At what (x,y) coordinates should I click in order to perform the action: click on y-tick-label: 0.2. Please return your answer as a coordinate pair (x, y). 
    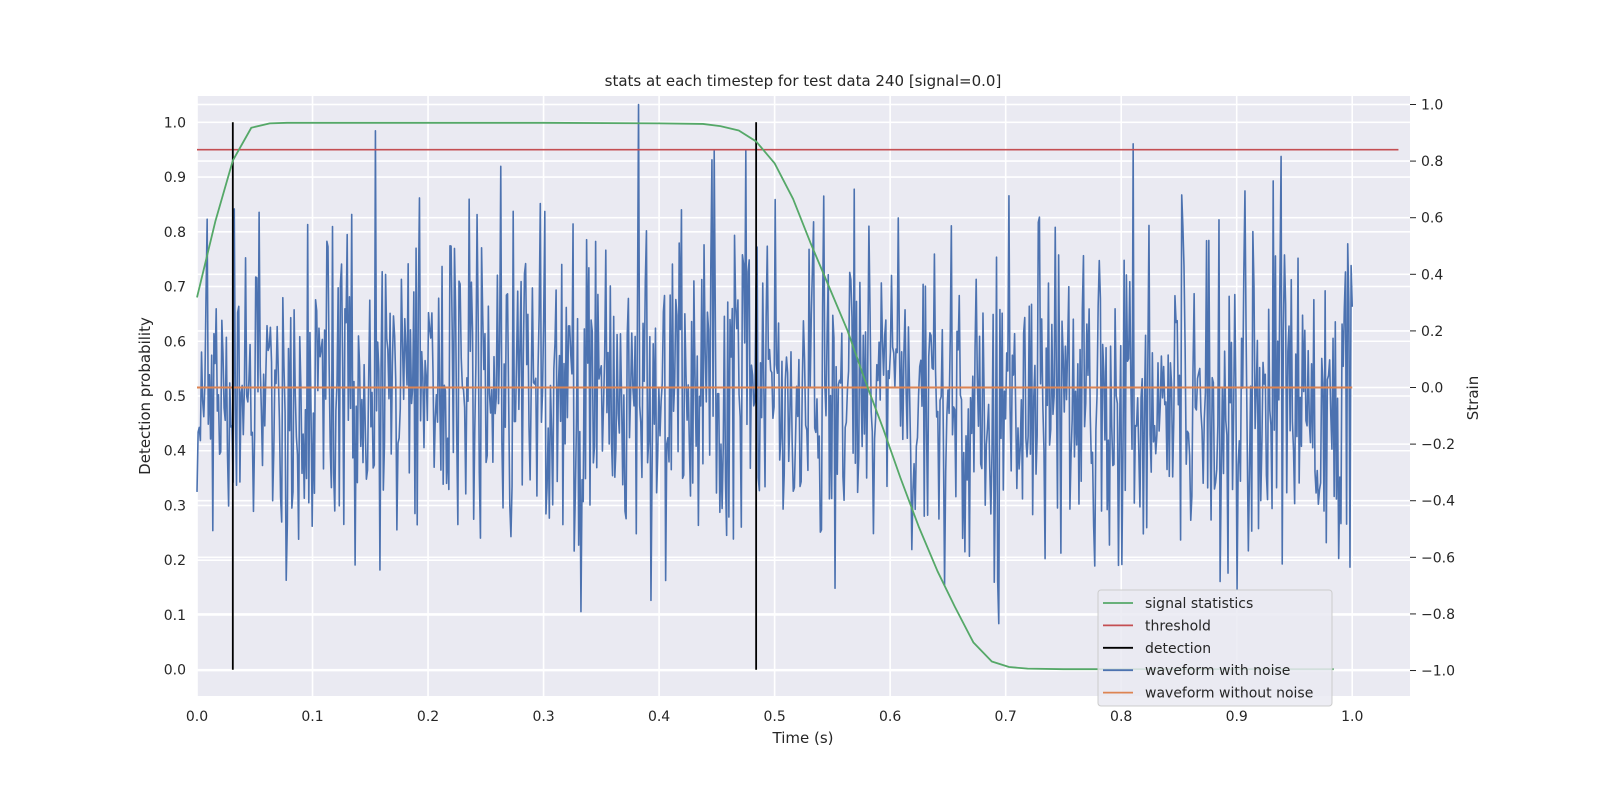
    Looking at the image, I should click on (175, 561).